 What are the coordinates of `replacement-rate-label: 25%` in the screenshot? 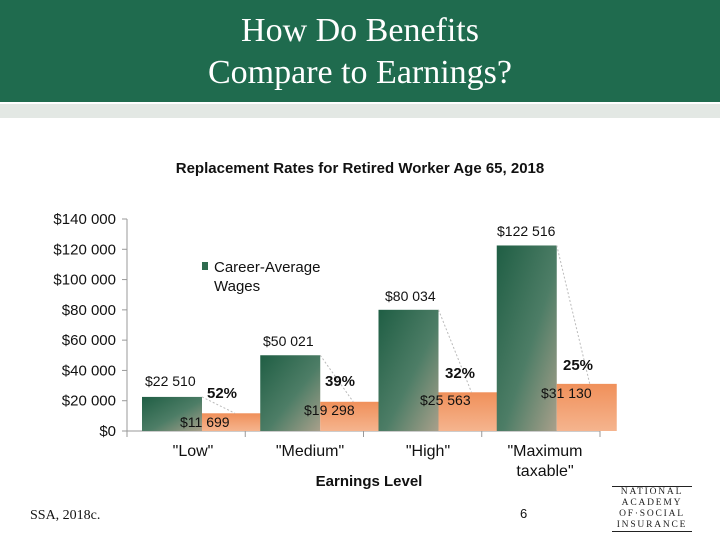 It's located at (578, 365).